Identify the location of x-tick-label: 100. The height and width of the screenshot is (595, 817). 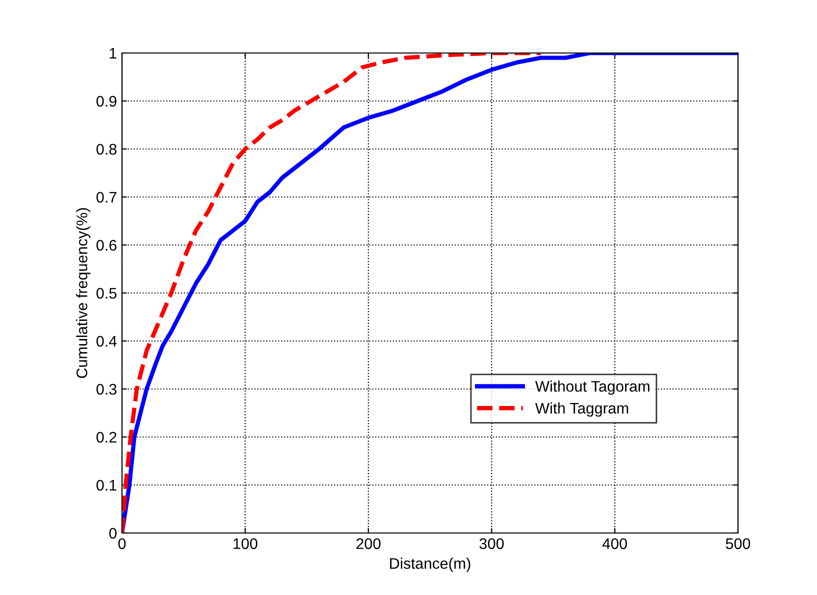
(246, 544).